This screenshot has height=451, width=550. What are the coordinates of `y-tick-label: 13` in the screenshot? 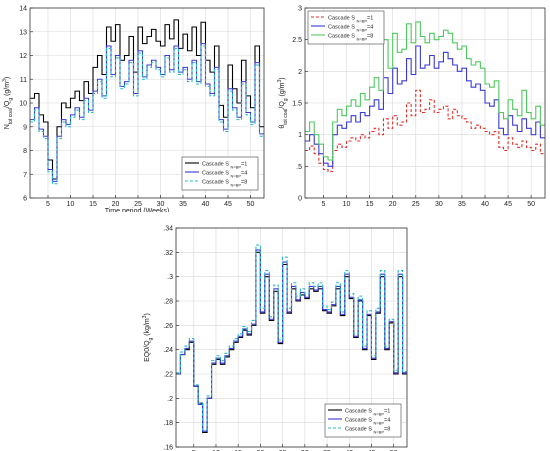 It's located at (23, 32).